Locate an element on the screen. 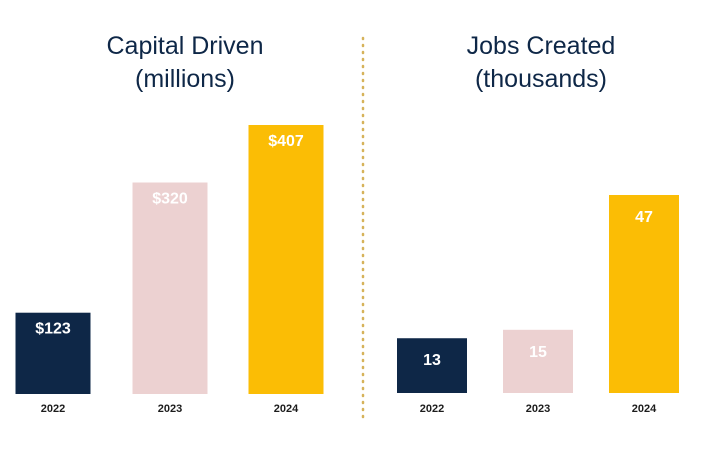 This screenshot has height=454, width=703. x-tick-jobs-2023: 2023 is located at coordinates (538, 409).